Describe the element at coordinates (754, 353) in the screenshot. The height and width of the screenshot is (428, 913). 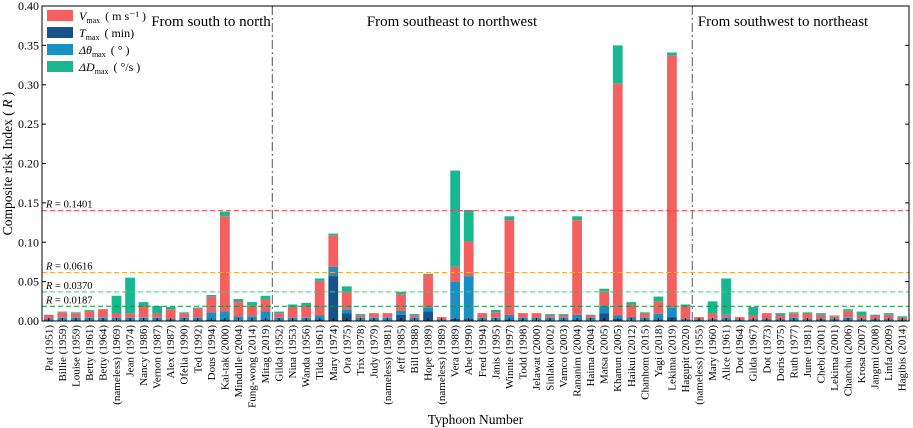
I see `x-tick-label: Gilda (1967)` at that location.